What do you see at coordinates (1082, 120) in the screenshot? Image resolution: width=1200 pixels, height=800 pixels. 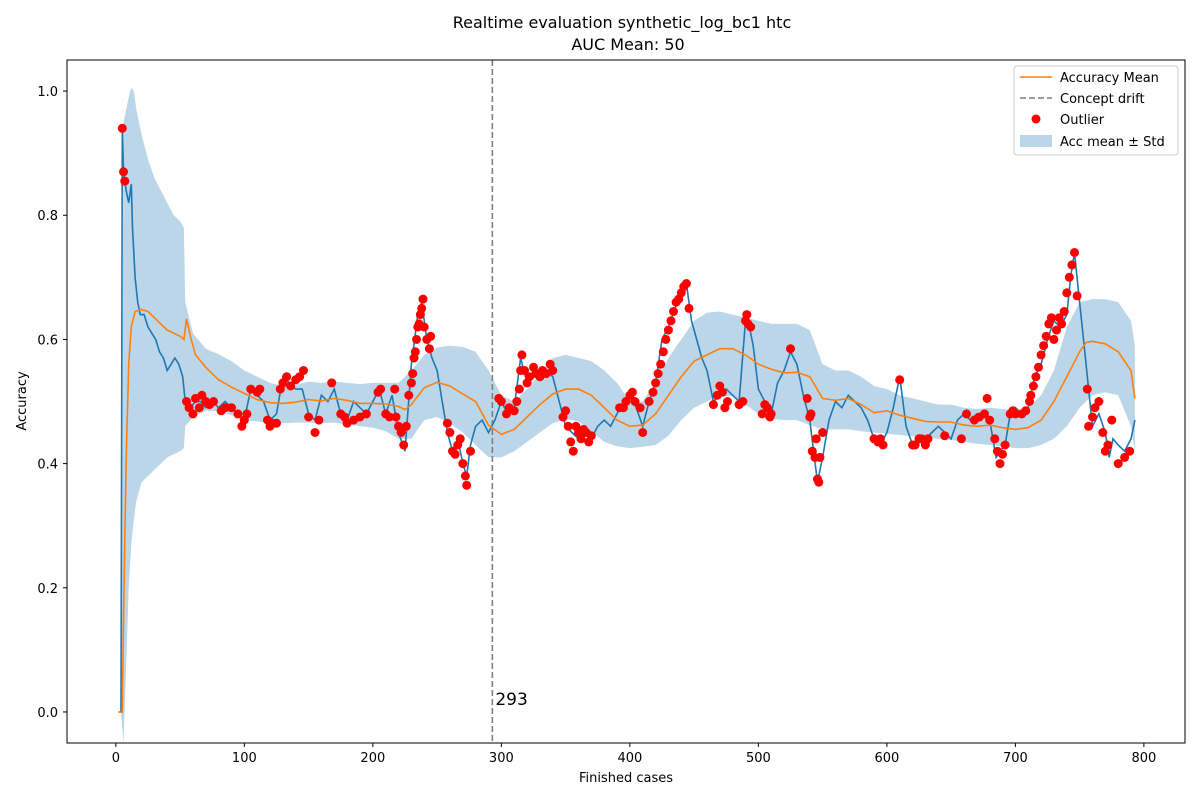 I see `legend-outlier-label: Outlier` at bounding box center [1082, 120].